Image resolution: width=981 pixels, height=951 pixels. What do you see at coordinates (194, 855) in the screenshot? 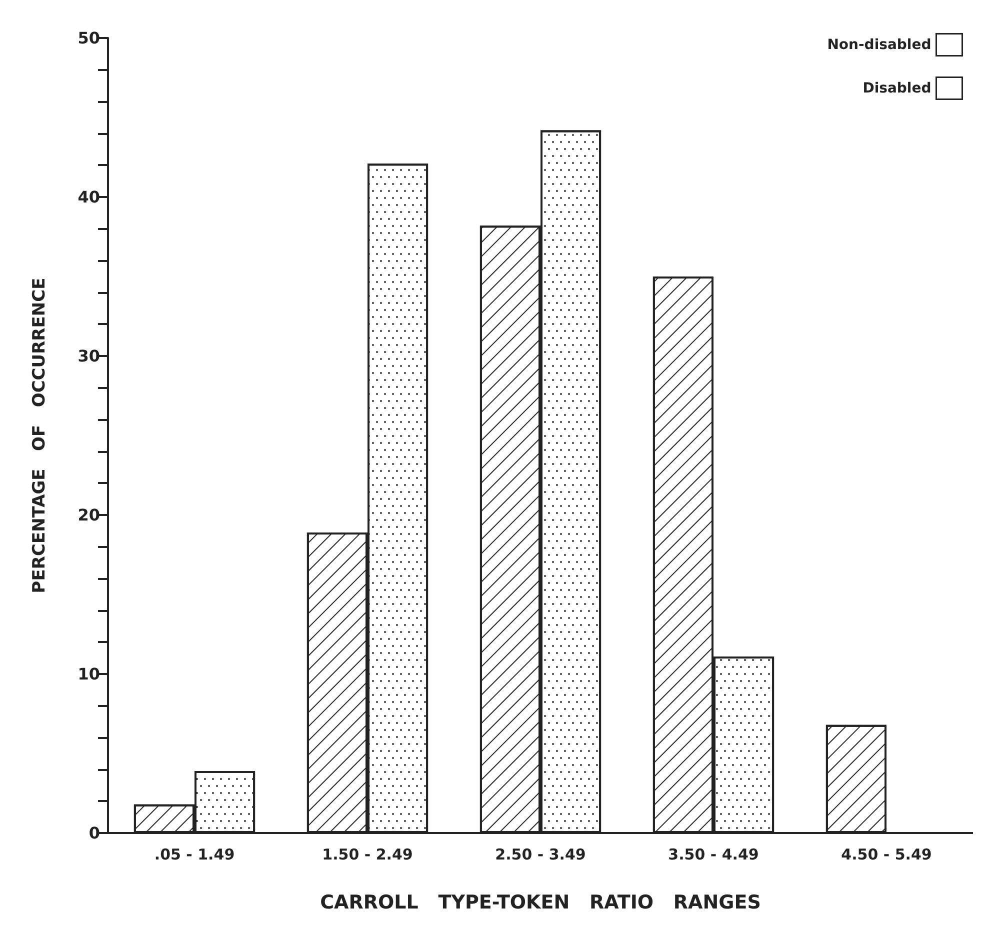
I see `x-tick-label: .05 - 1.49` at bounding box center [194, 855].